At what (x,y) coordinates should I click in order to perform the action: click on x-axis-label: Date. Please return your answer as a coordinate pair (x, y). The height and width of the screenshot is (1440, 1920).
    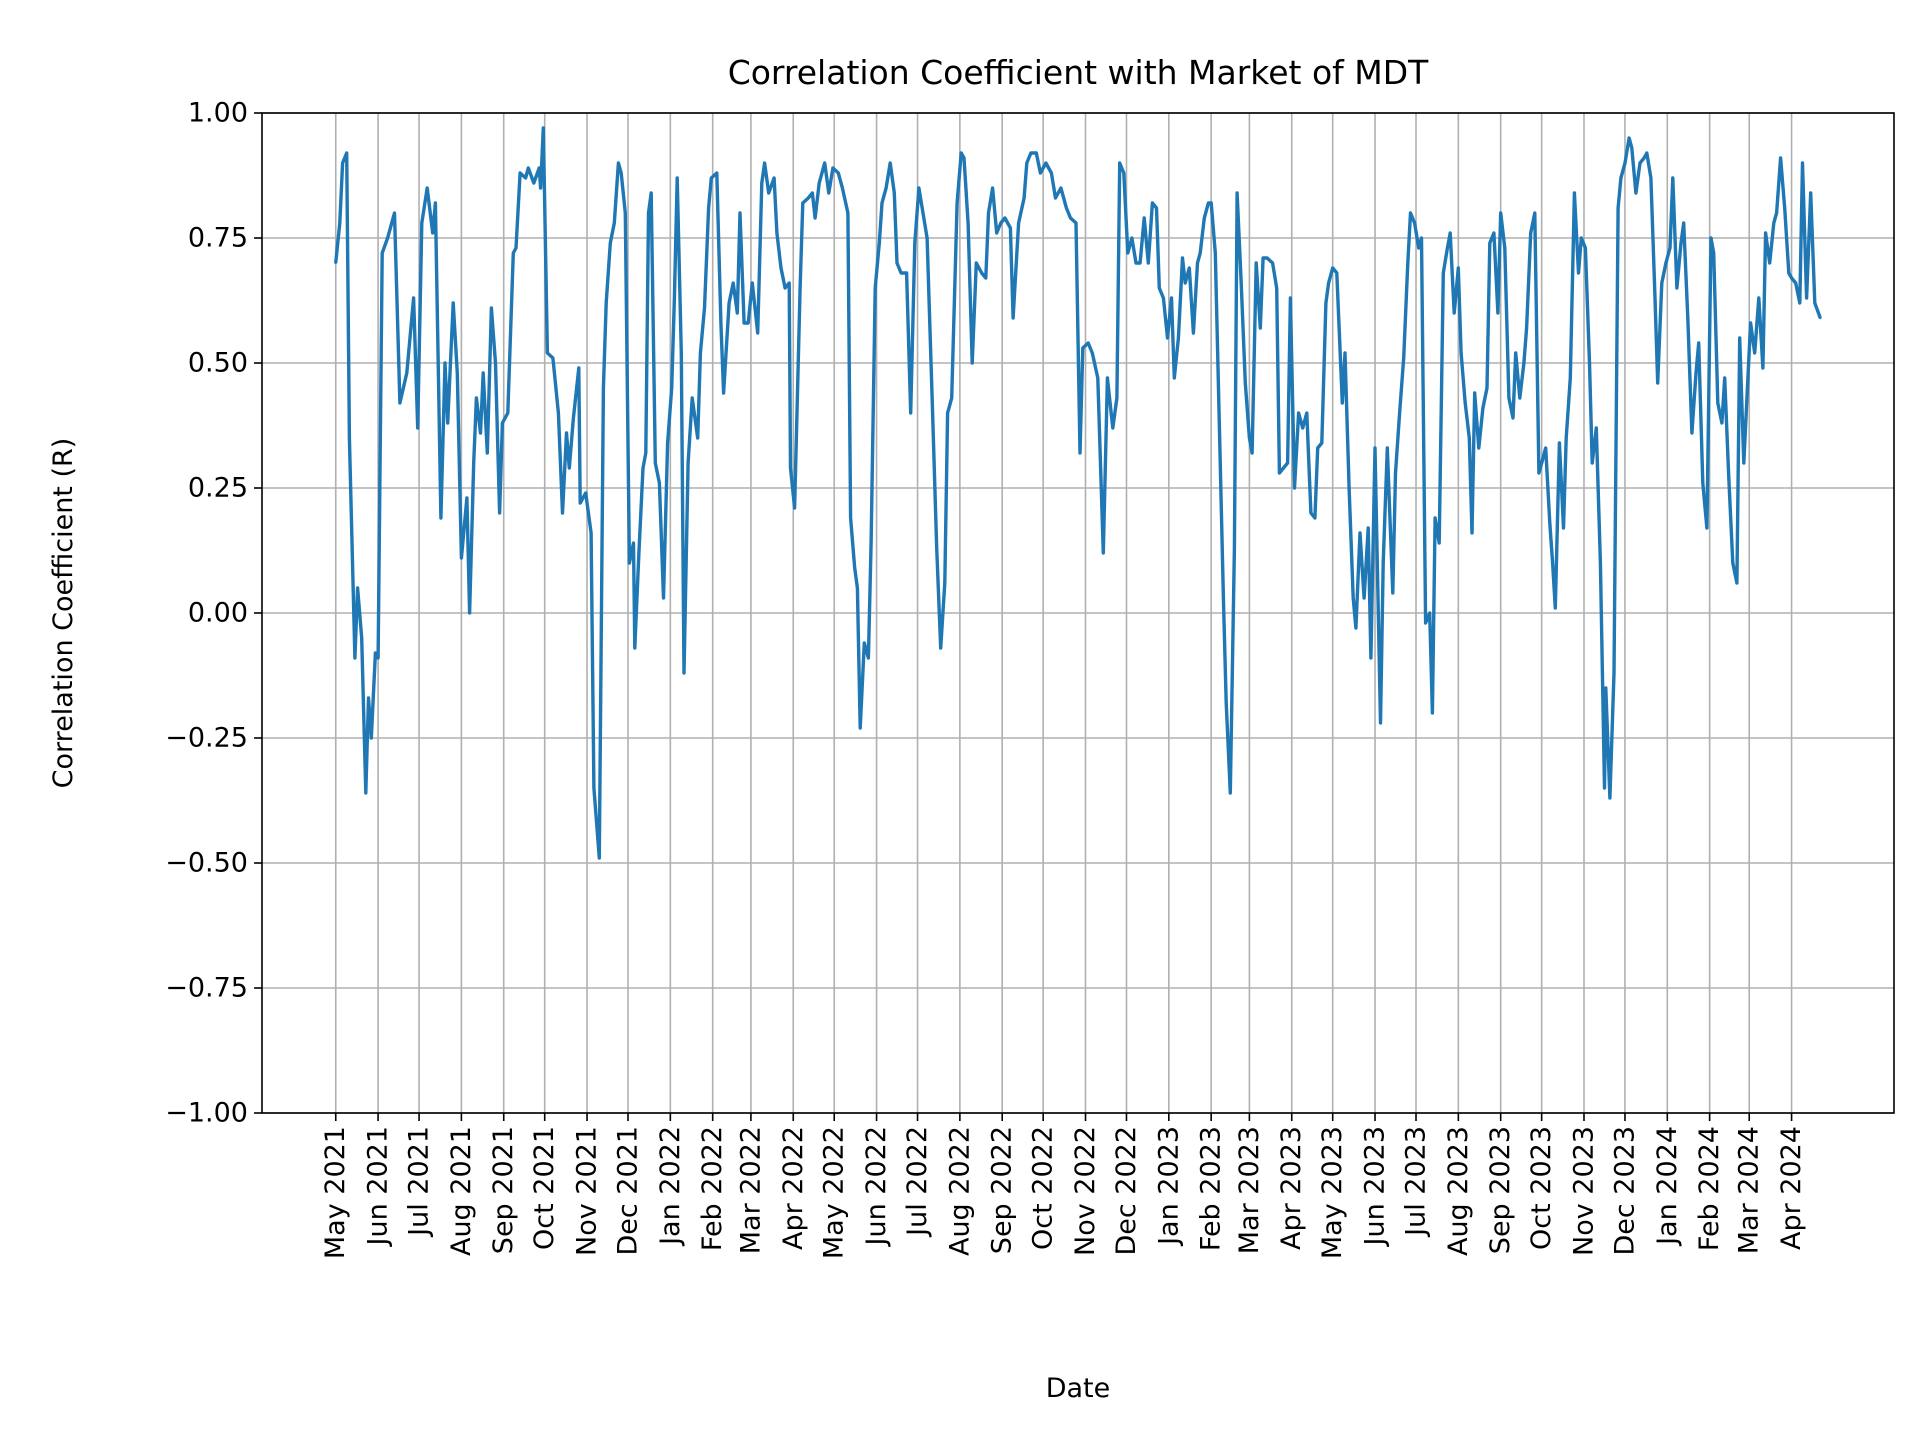
    Looking at the image, I should click on (1078, 1388).